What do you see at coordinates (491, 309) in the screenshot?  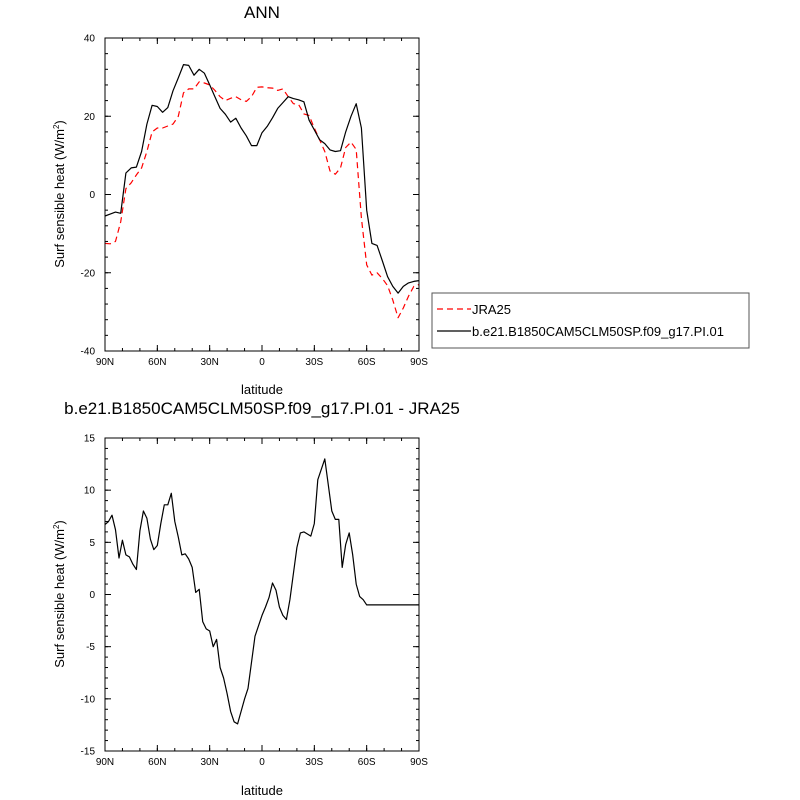 I see `legend-jra25-label: JRA25` at bounding box center [491, 309].